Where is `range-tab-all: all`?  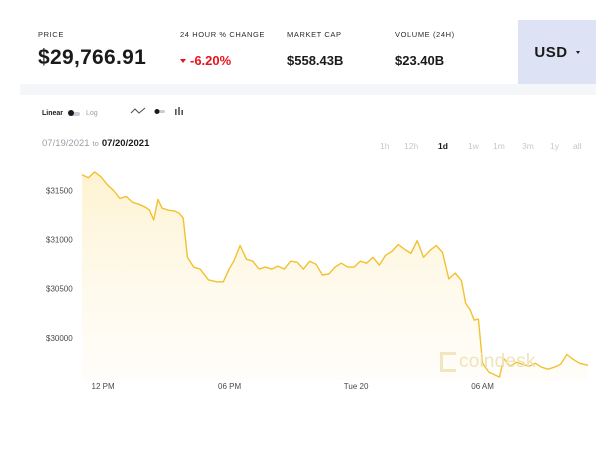
range-tab-all: all is located at coordinates (577, 146).